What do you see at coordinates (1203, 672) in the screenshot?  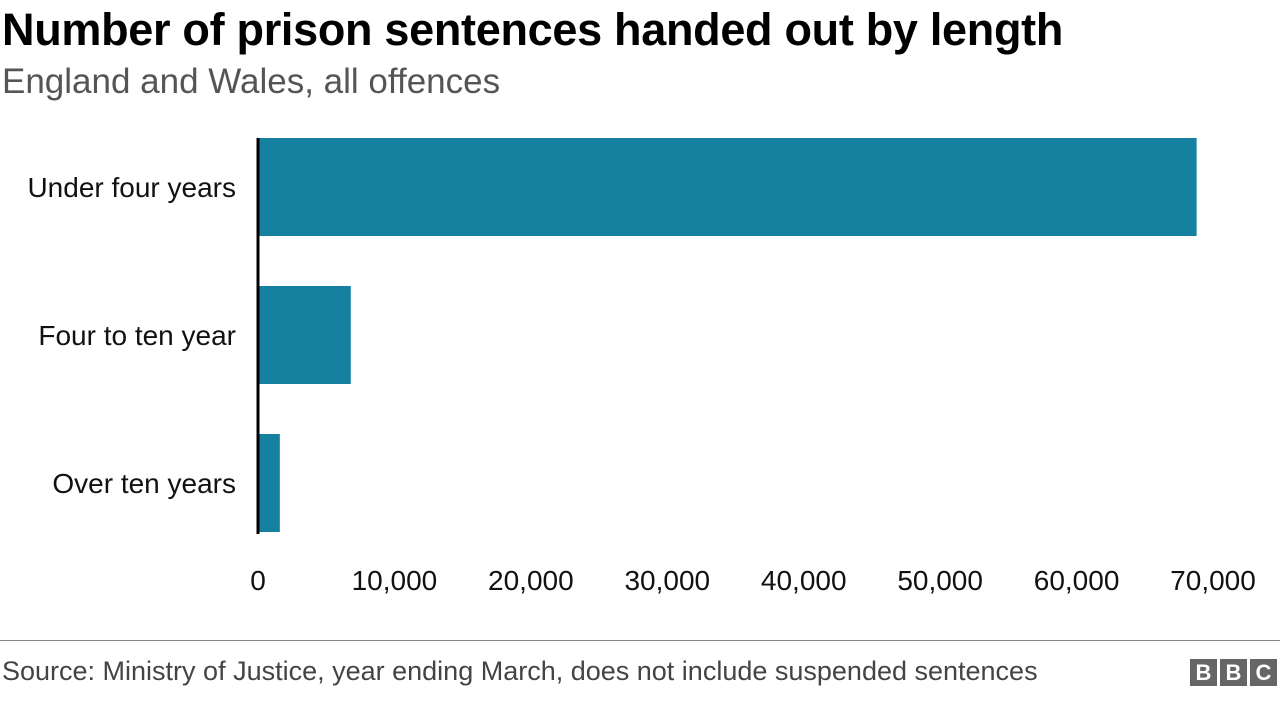 I see `bbc-logo-letter-b1: B` at bounding box center [1203, 672].